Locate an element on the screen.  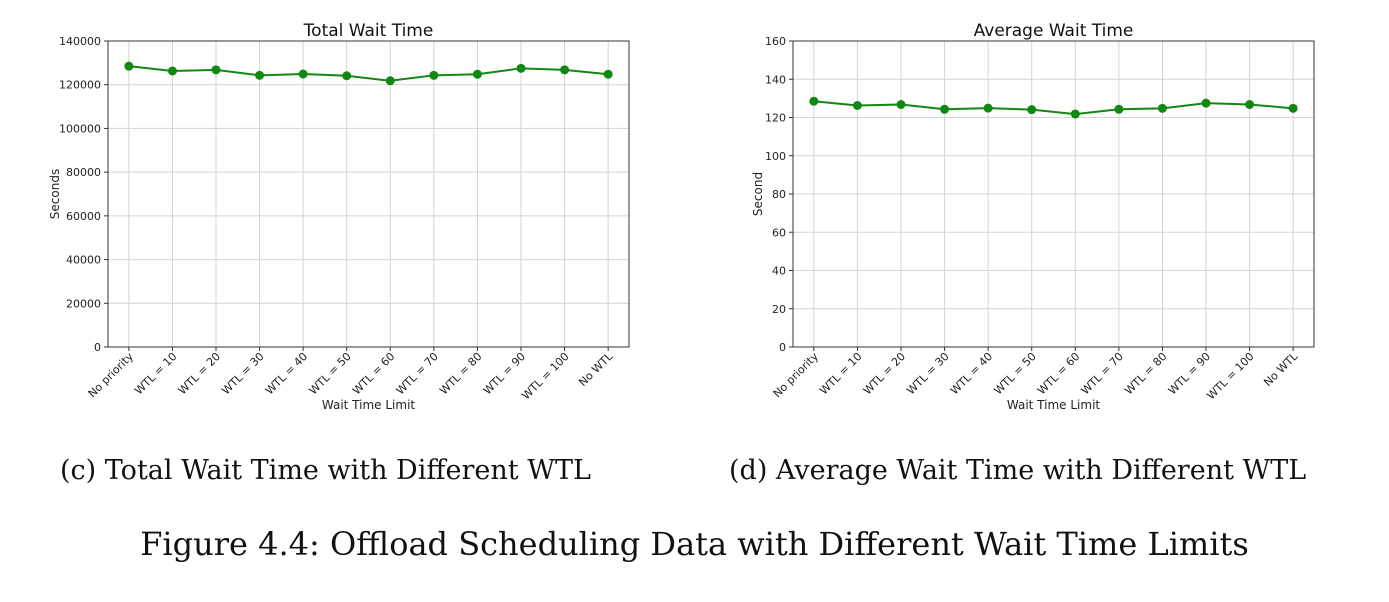
subcaption-d: (d) Average Wait Time with Different WTL is located at coordinates (1018, 470).